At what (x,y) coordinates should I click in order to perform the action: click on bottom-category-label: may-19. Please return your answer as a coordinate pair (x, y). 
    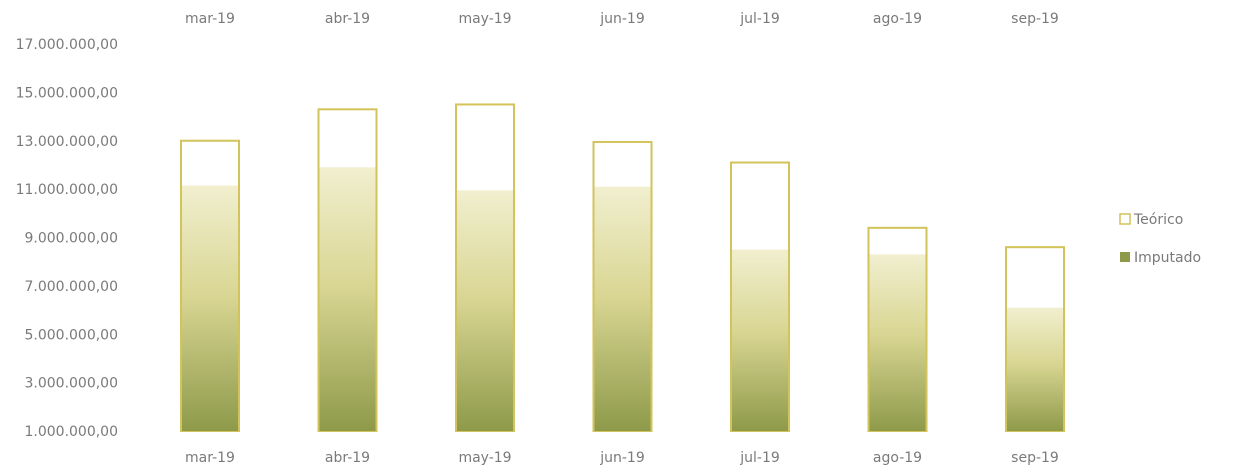
    Looking at the image, I should click on (484, 458).